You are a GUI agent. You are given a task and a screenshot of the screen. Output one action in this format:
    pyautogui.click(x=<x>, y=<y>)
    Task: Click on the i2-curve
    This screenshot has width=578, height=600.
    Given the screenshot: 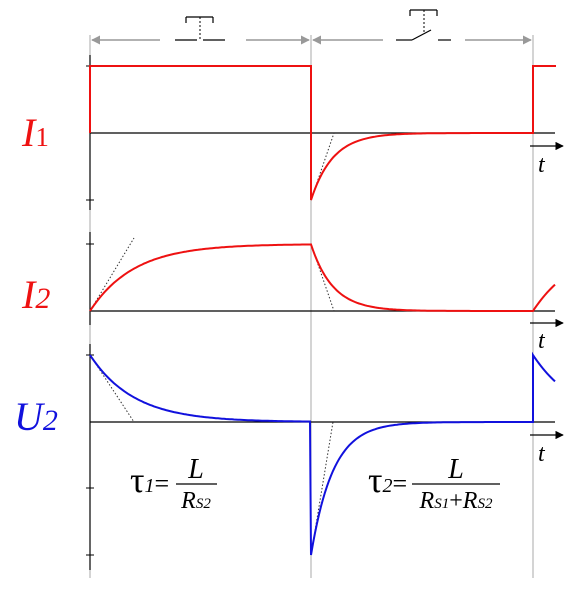 What is the action you would take?
    pyautogui.click(x=322, y=277)
    